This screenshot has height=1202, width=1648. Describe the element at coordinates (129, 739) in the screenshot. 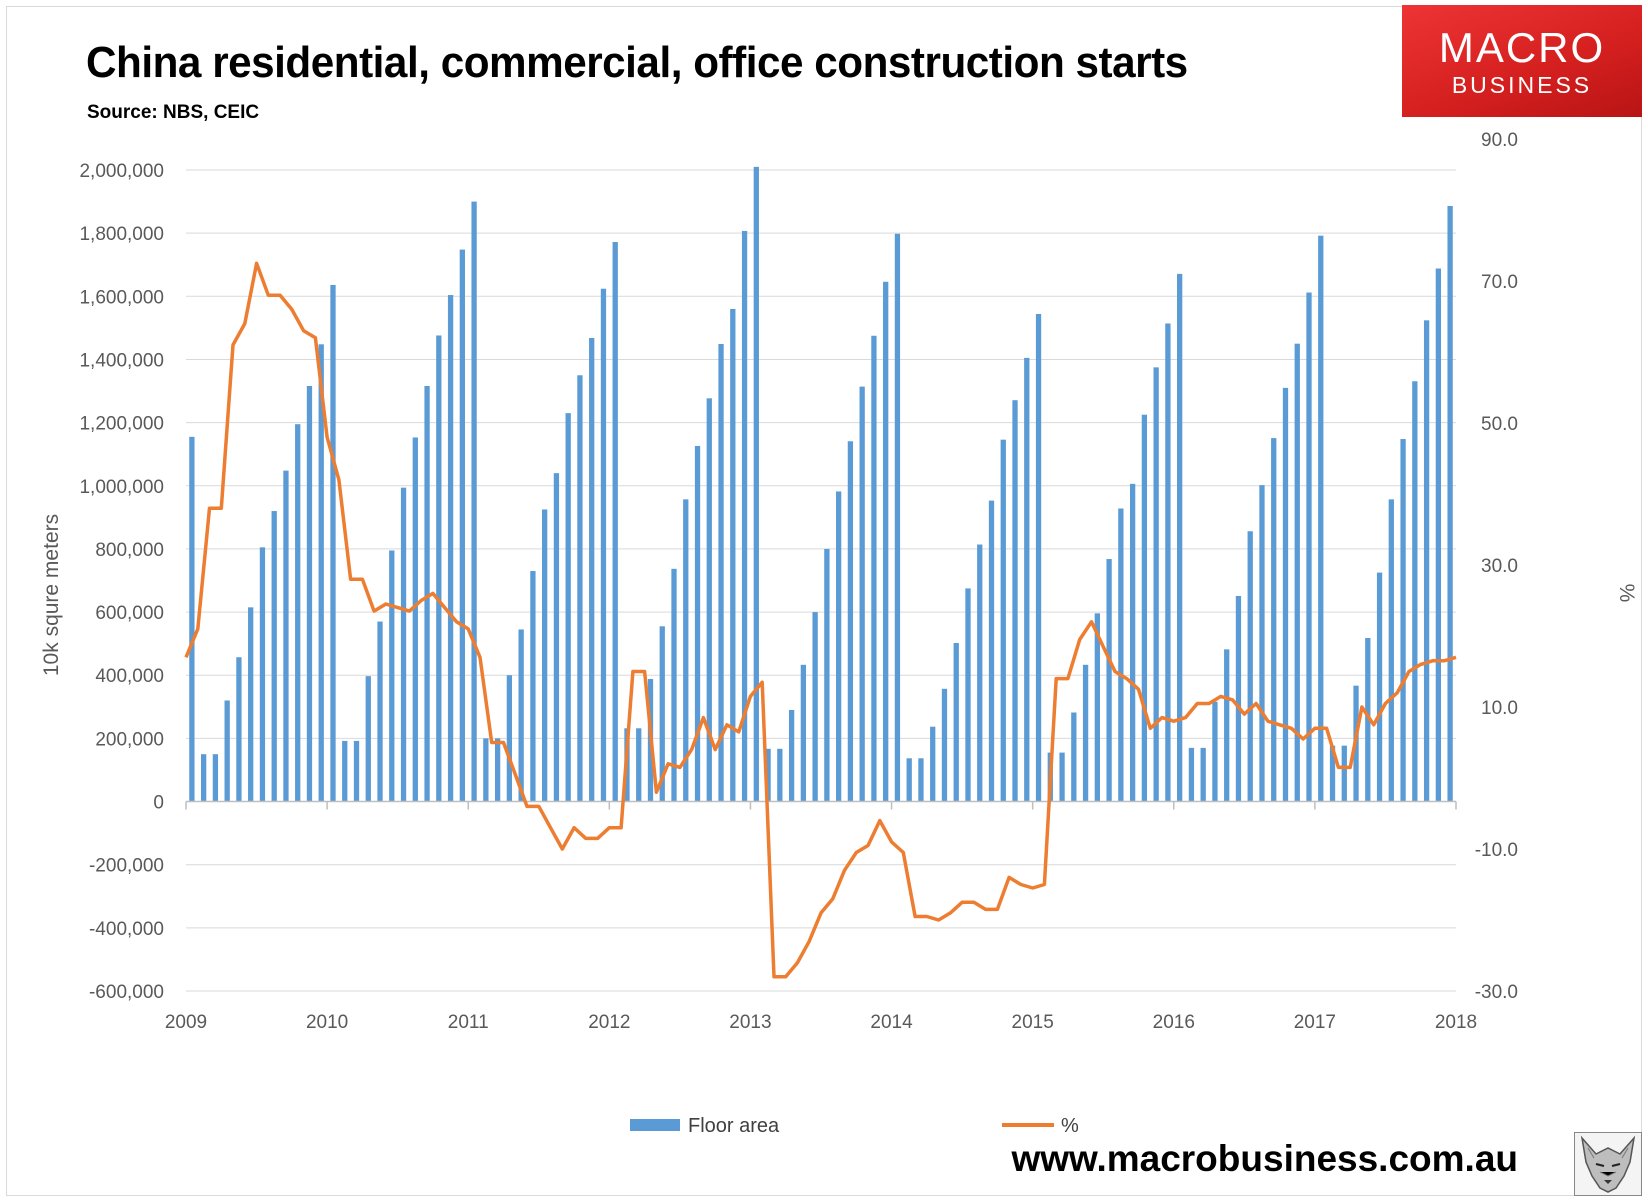

I see `y-tick-label: 200,000` at that location.